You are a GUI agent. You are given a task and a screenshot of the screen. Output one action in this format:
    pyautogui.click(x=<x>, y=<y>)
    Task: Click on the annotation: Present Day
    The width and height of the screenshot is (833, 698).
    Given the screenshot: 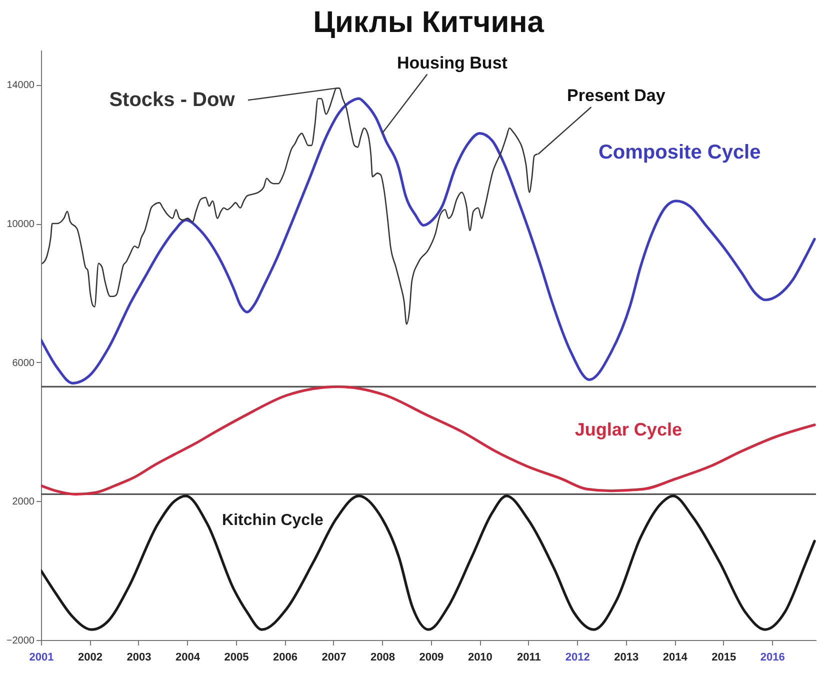 What is the action you would take?
    pyautogui.click(x=616, y=96)
    